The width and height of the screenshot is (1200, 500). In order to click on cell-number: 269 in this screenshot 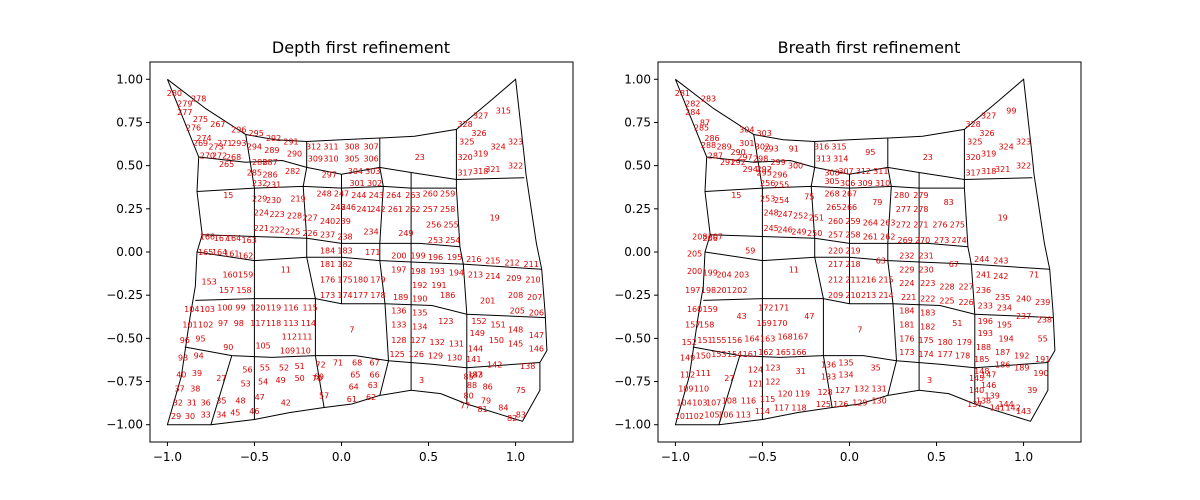, I will do `click(905, 240)`.